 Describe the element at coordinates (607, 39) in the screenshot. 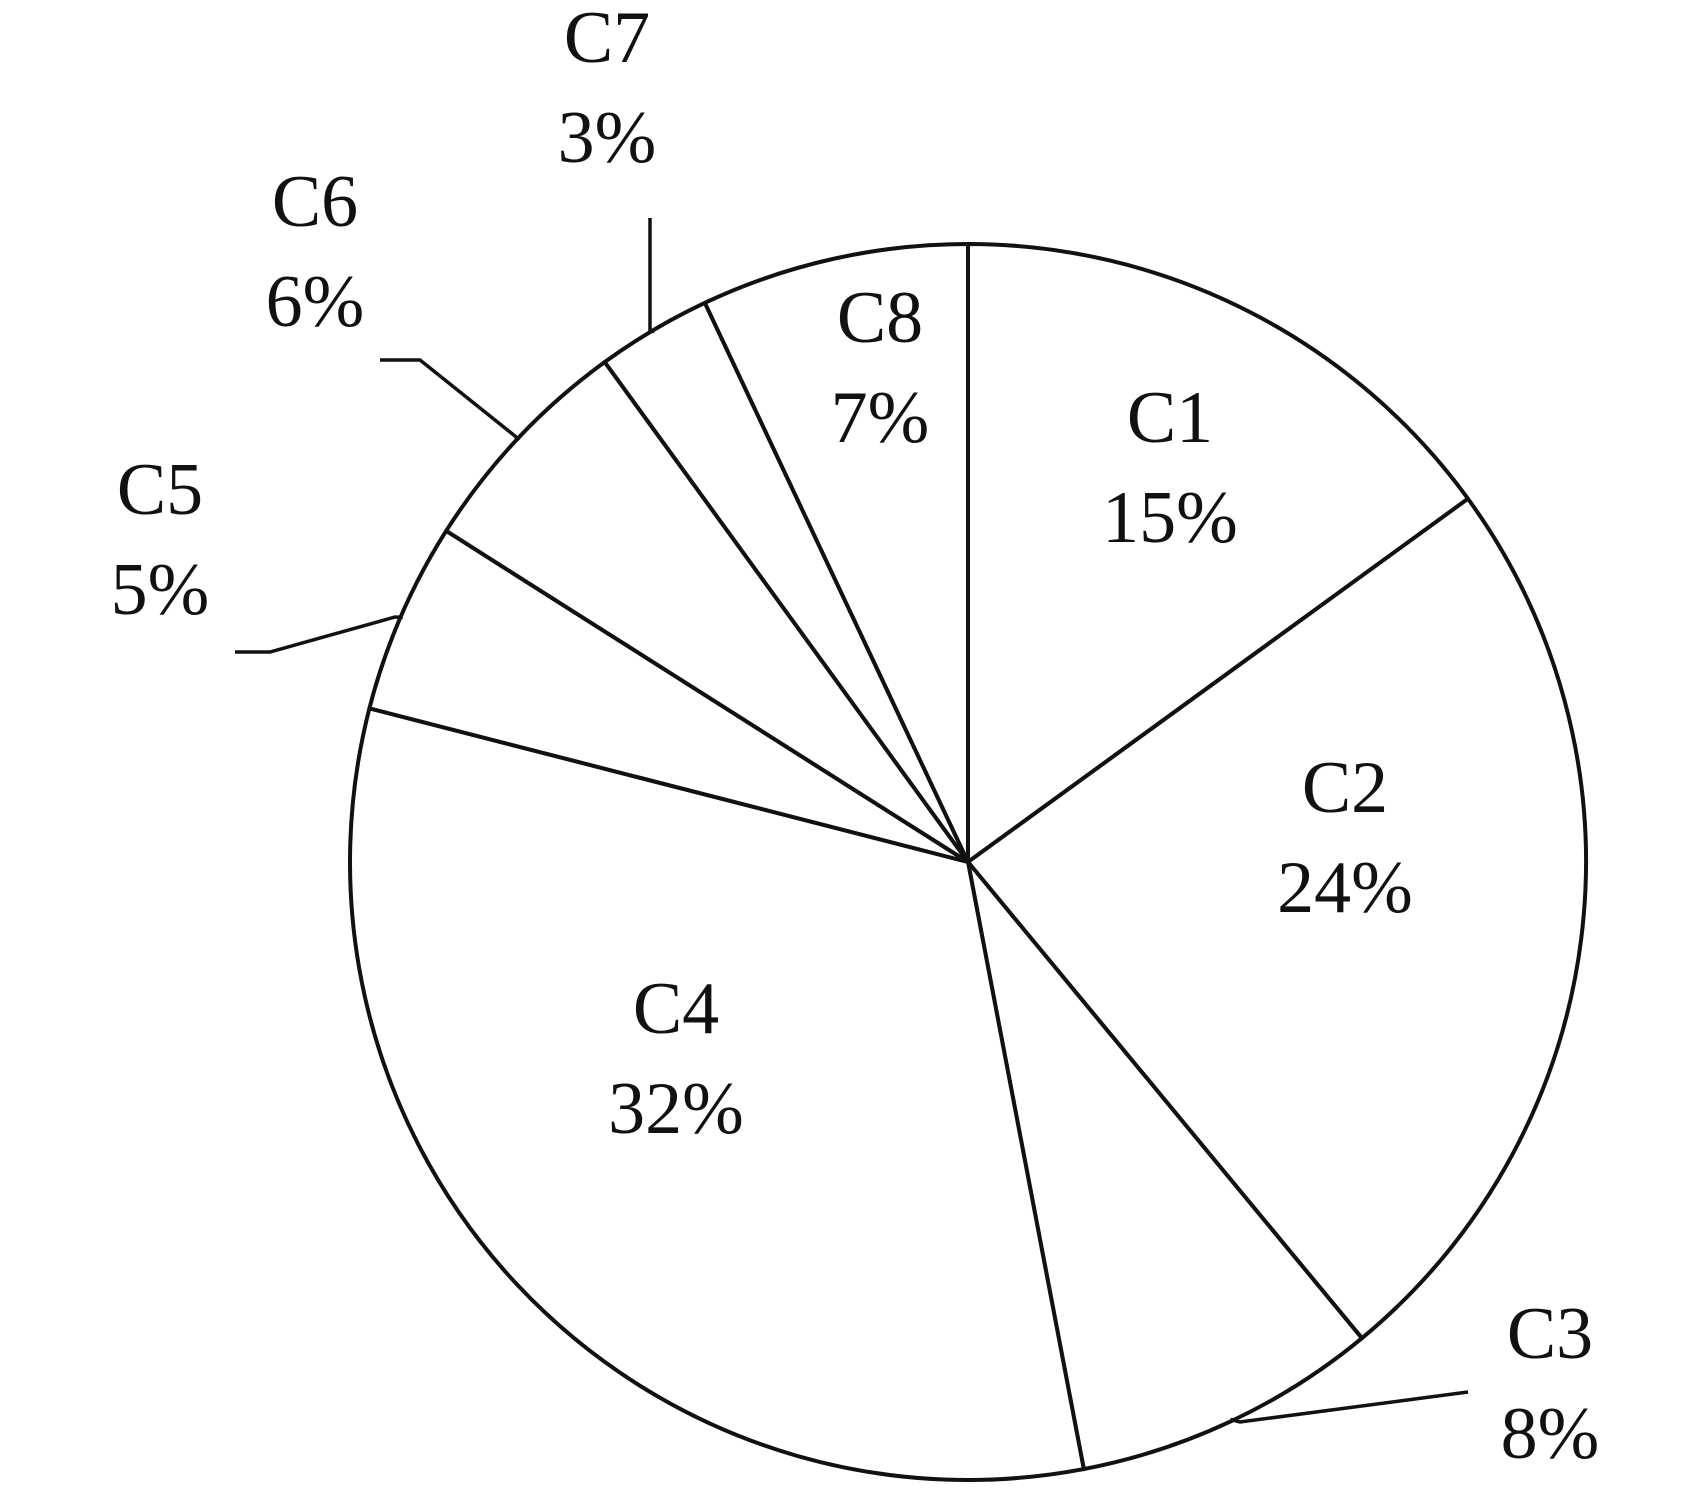

I see `slice-label-c7: C7` at that location.